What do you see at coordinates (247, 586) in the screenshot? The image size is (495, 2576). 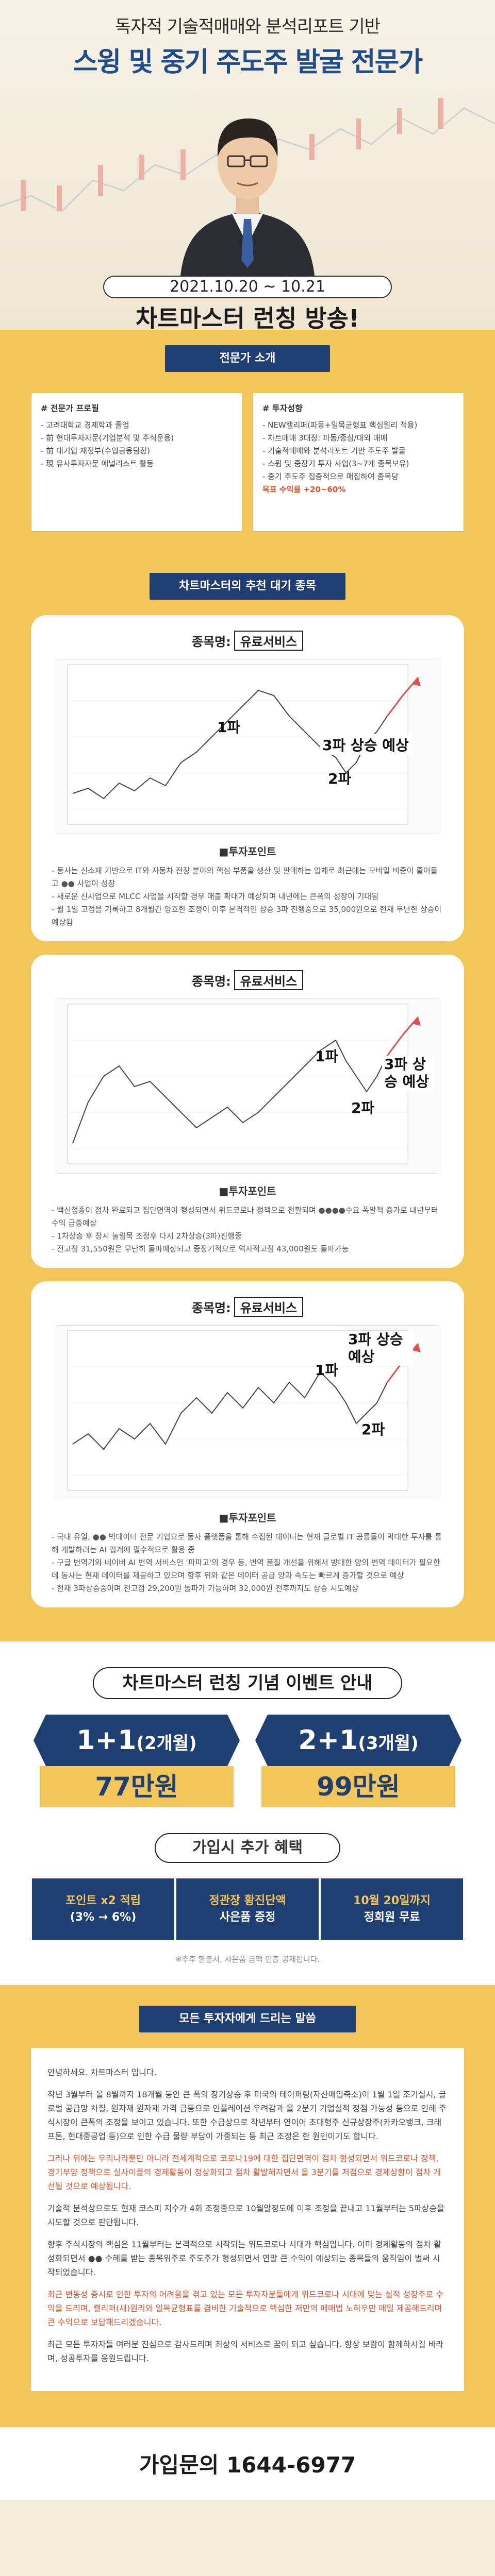 I see `recommend-section-label: 차트마스터의 추천 대기 종목` at bounding box center [247, 586].